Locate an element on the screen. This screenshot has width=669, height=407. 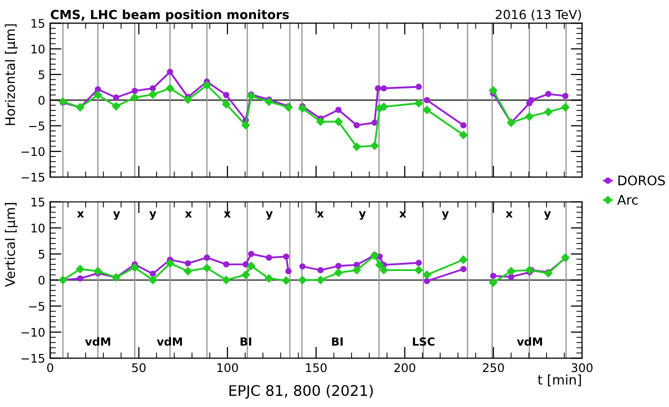
x-tick-label: 100 is located at coordinates (227, 367).